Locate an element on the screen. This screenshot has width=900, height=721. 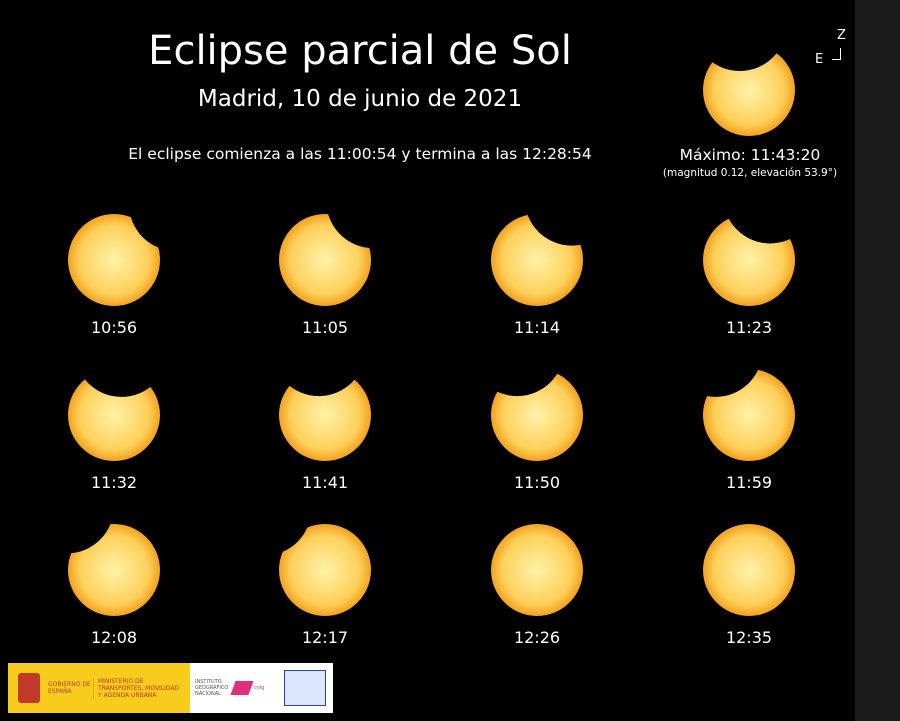
cnig-text: cnig is located at coordinates (259, 688).